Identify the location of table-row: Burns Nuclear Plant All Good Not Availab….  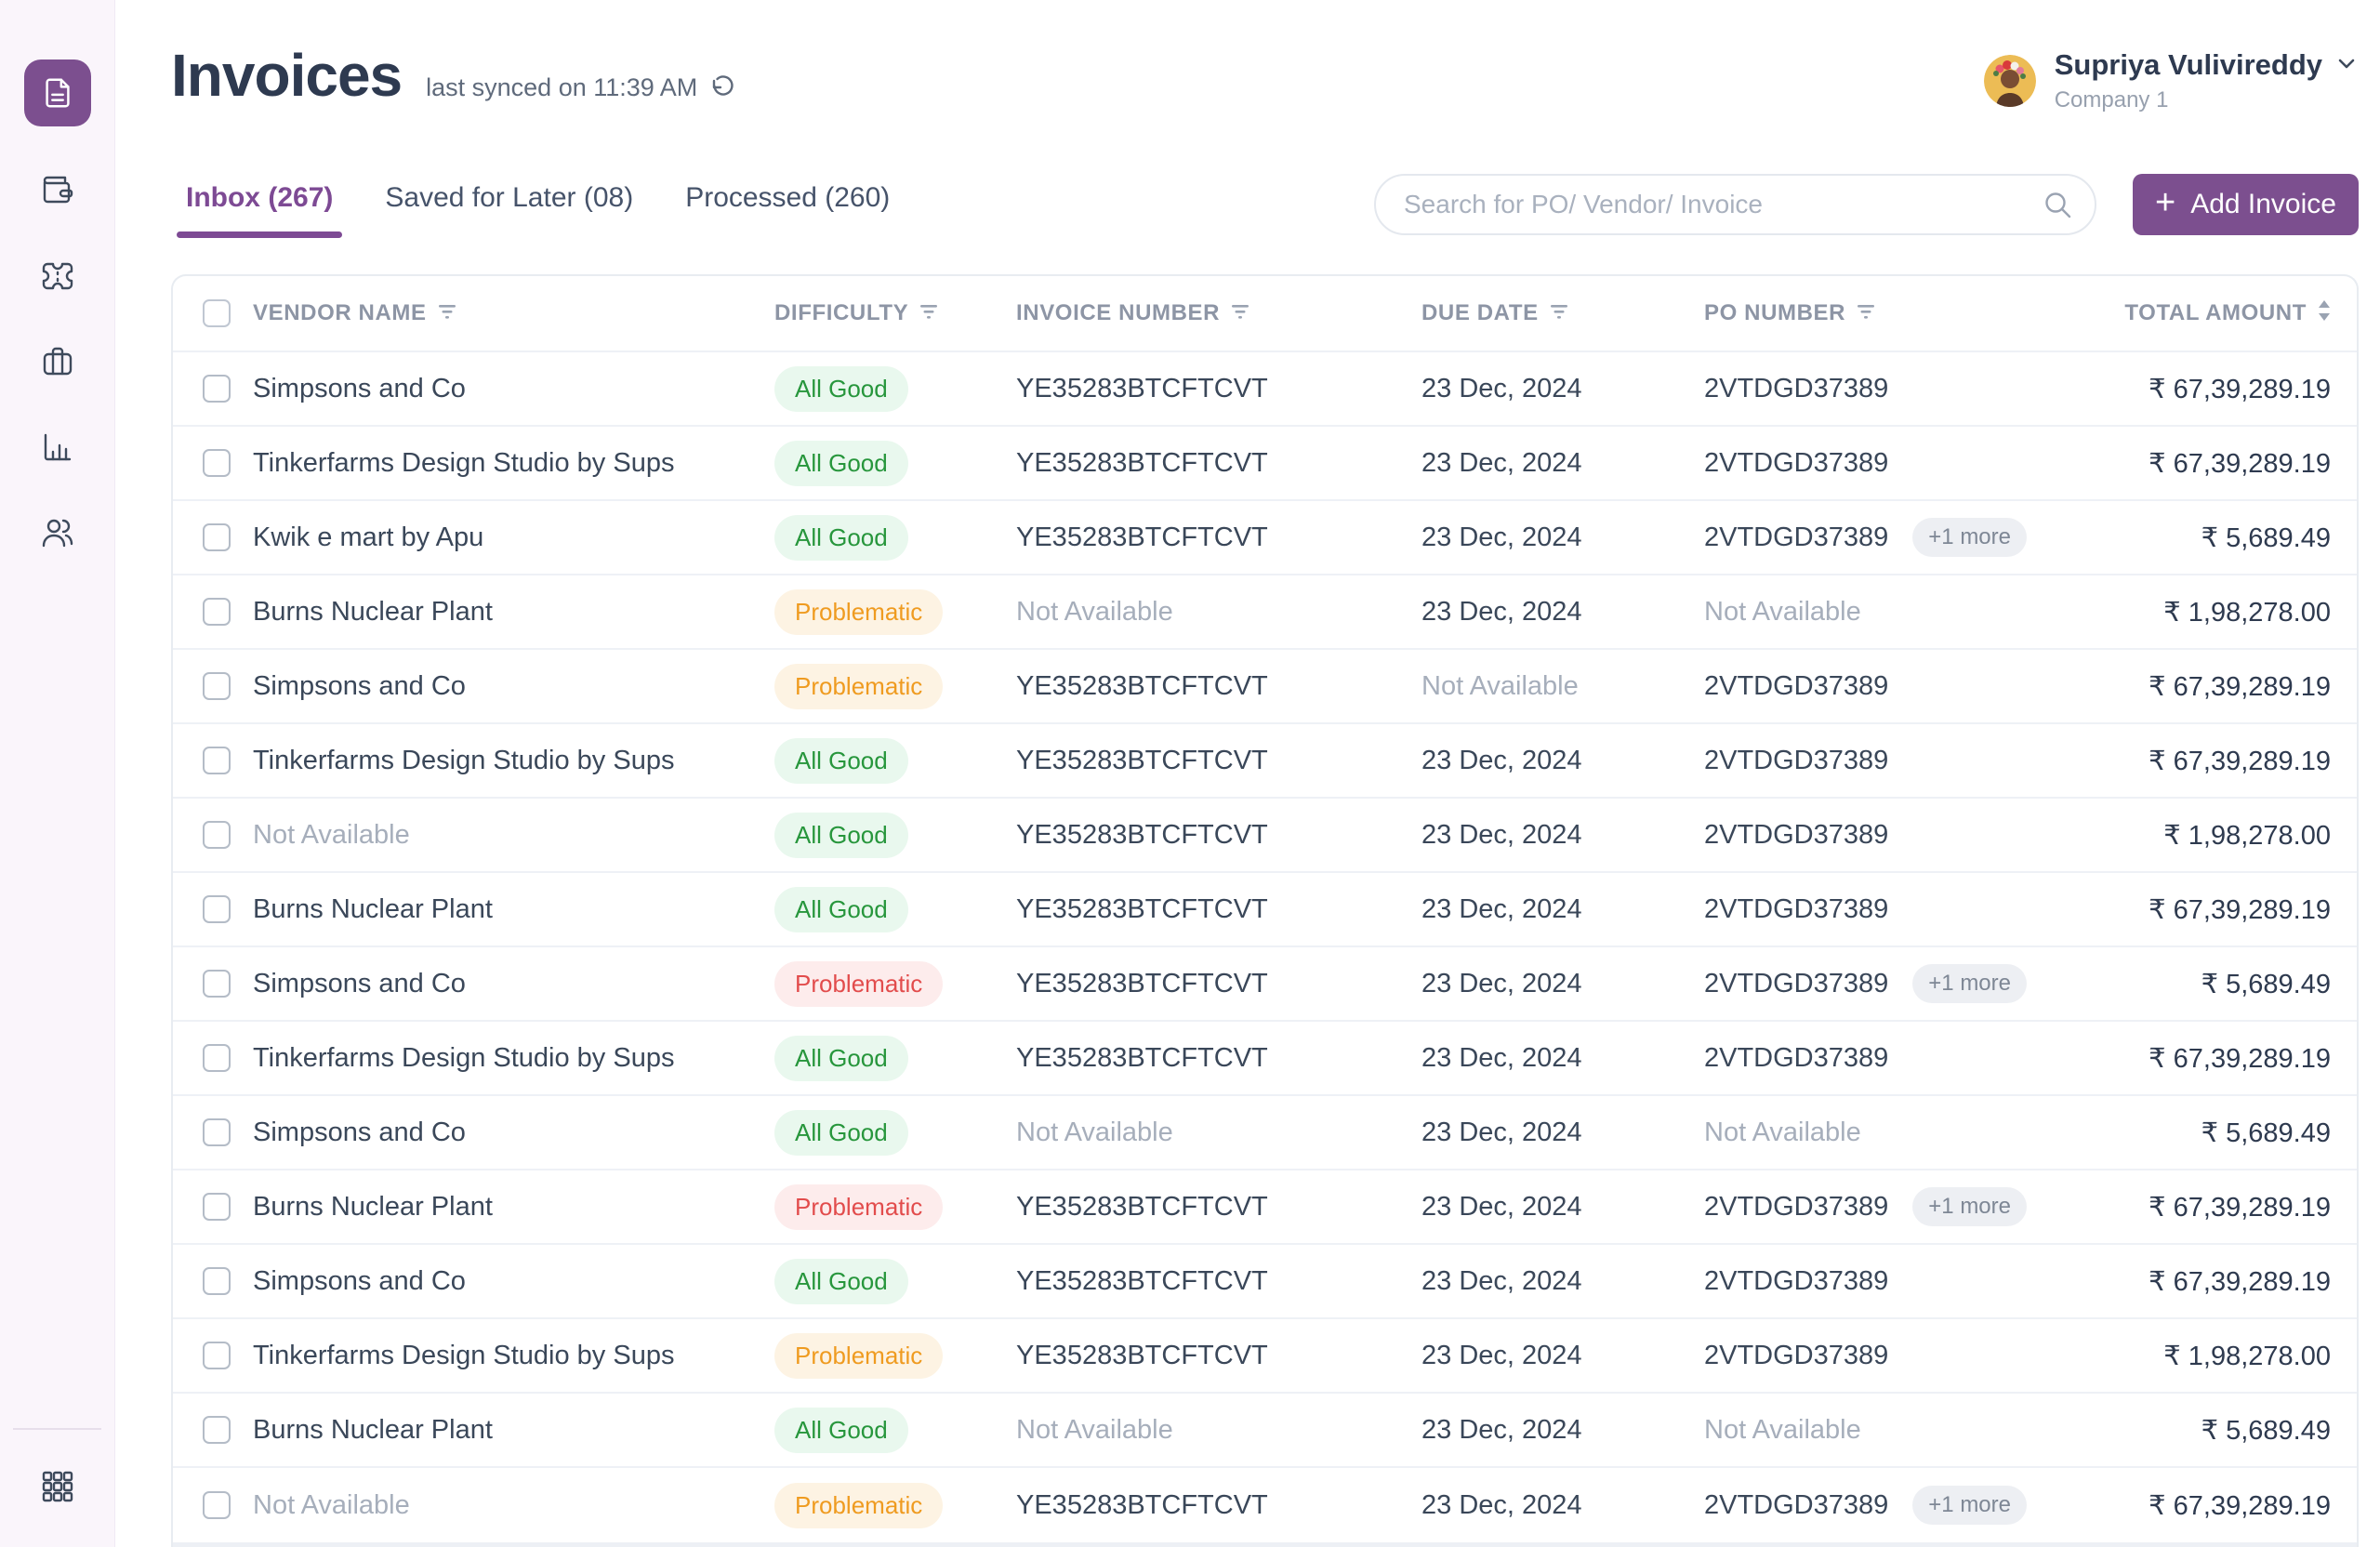
(1265, 1431).